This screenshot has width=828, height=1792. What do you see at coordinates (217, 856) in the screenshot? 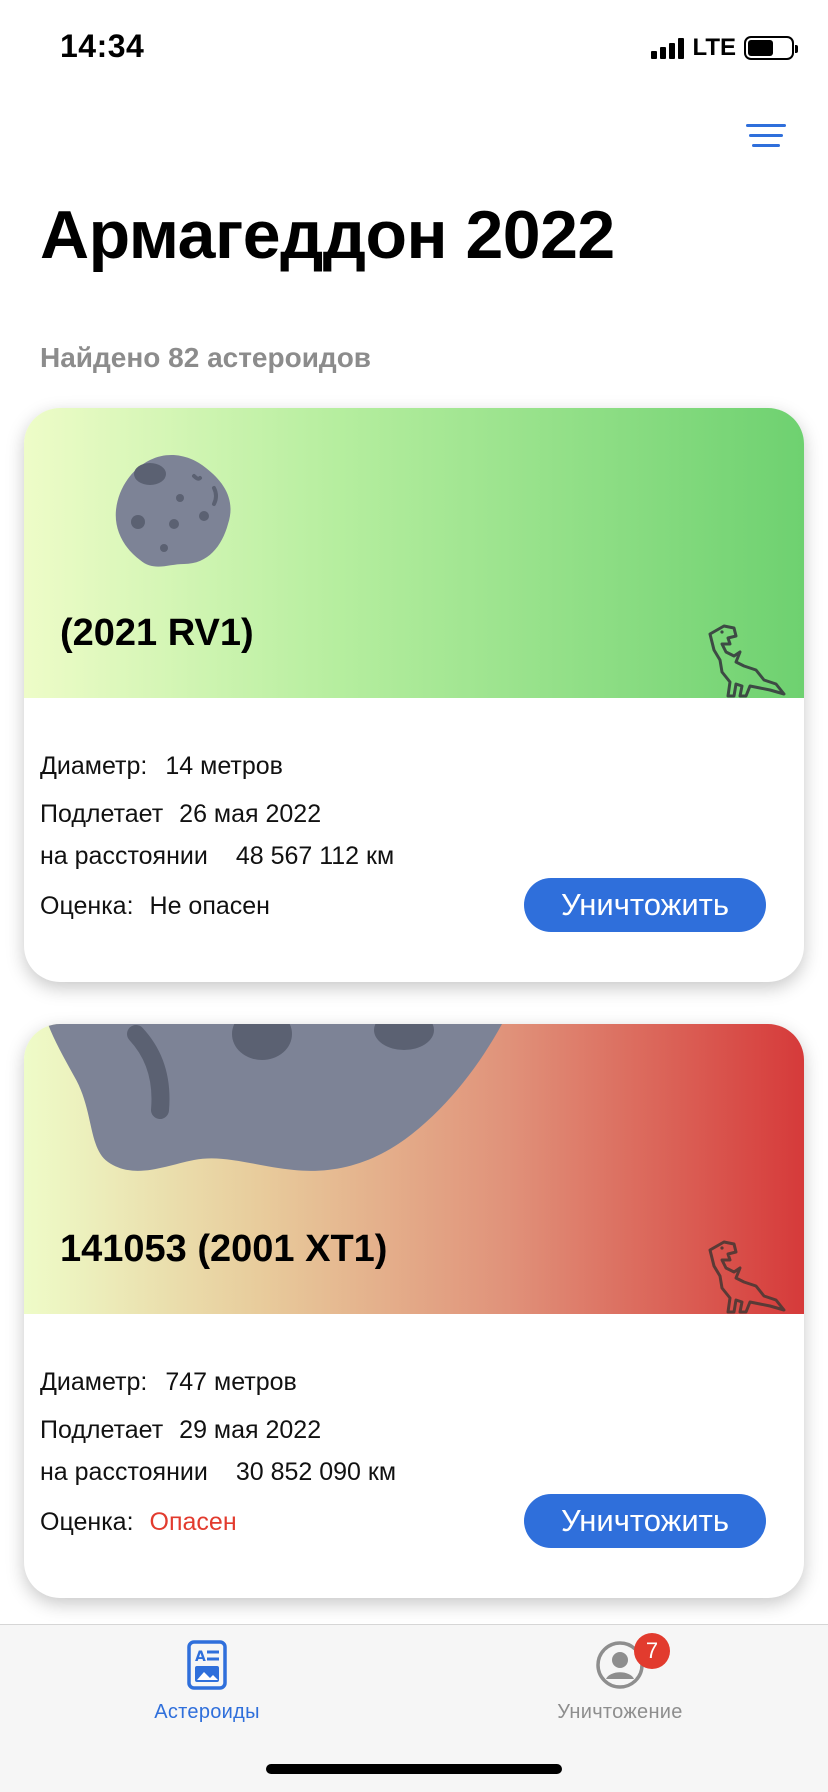
I see `distance-row: на расстоянии 48 567 112 км` at bounding box center [217, 856].